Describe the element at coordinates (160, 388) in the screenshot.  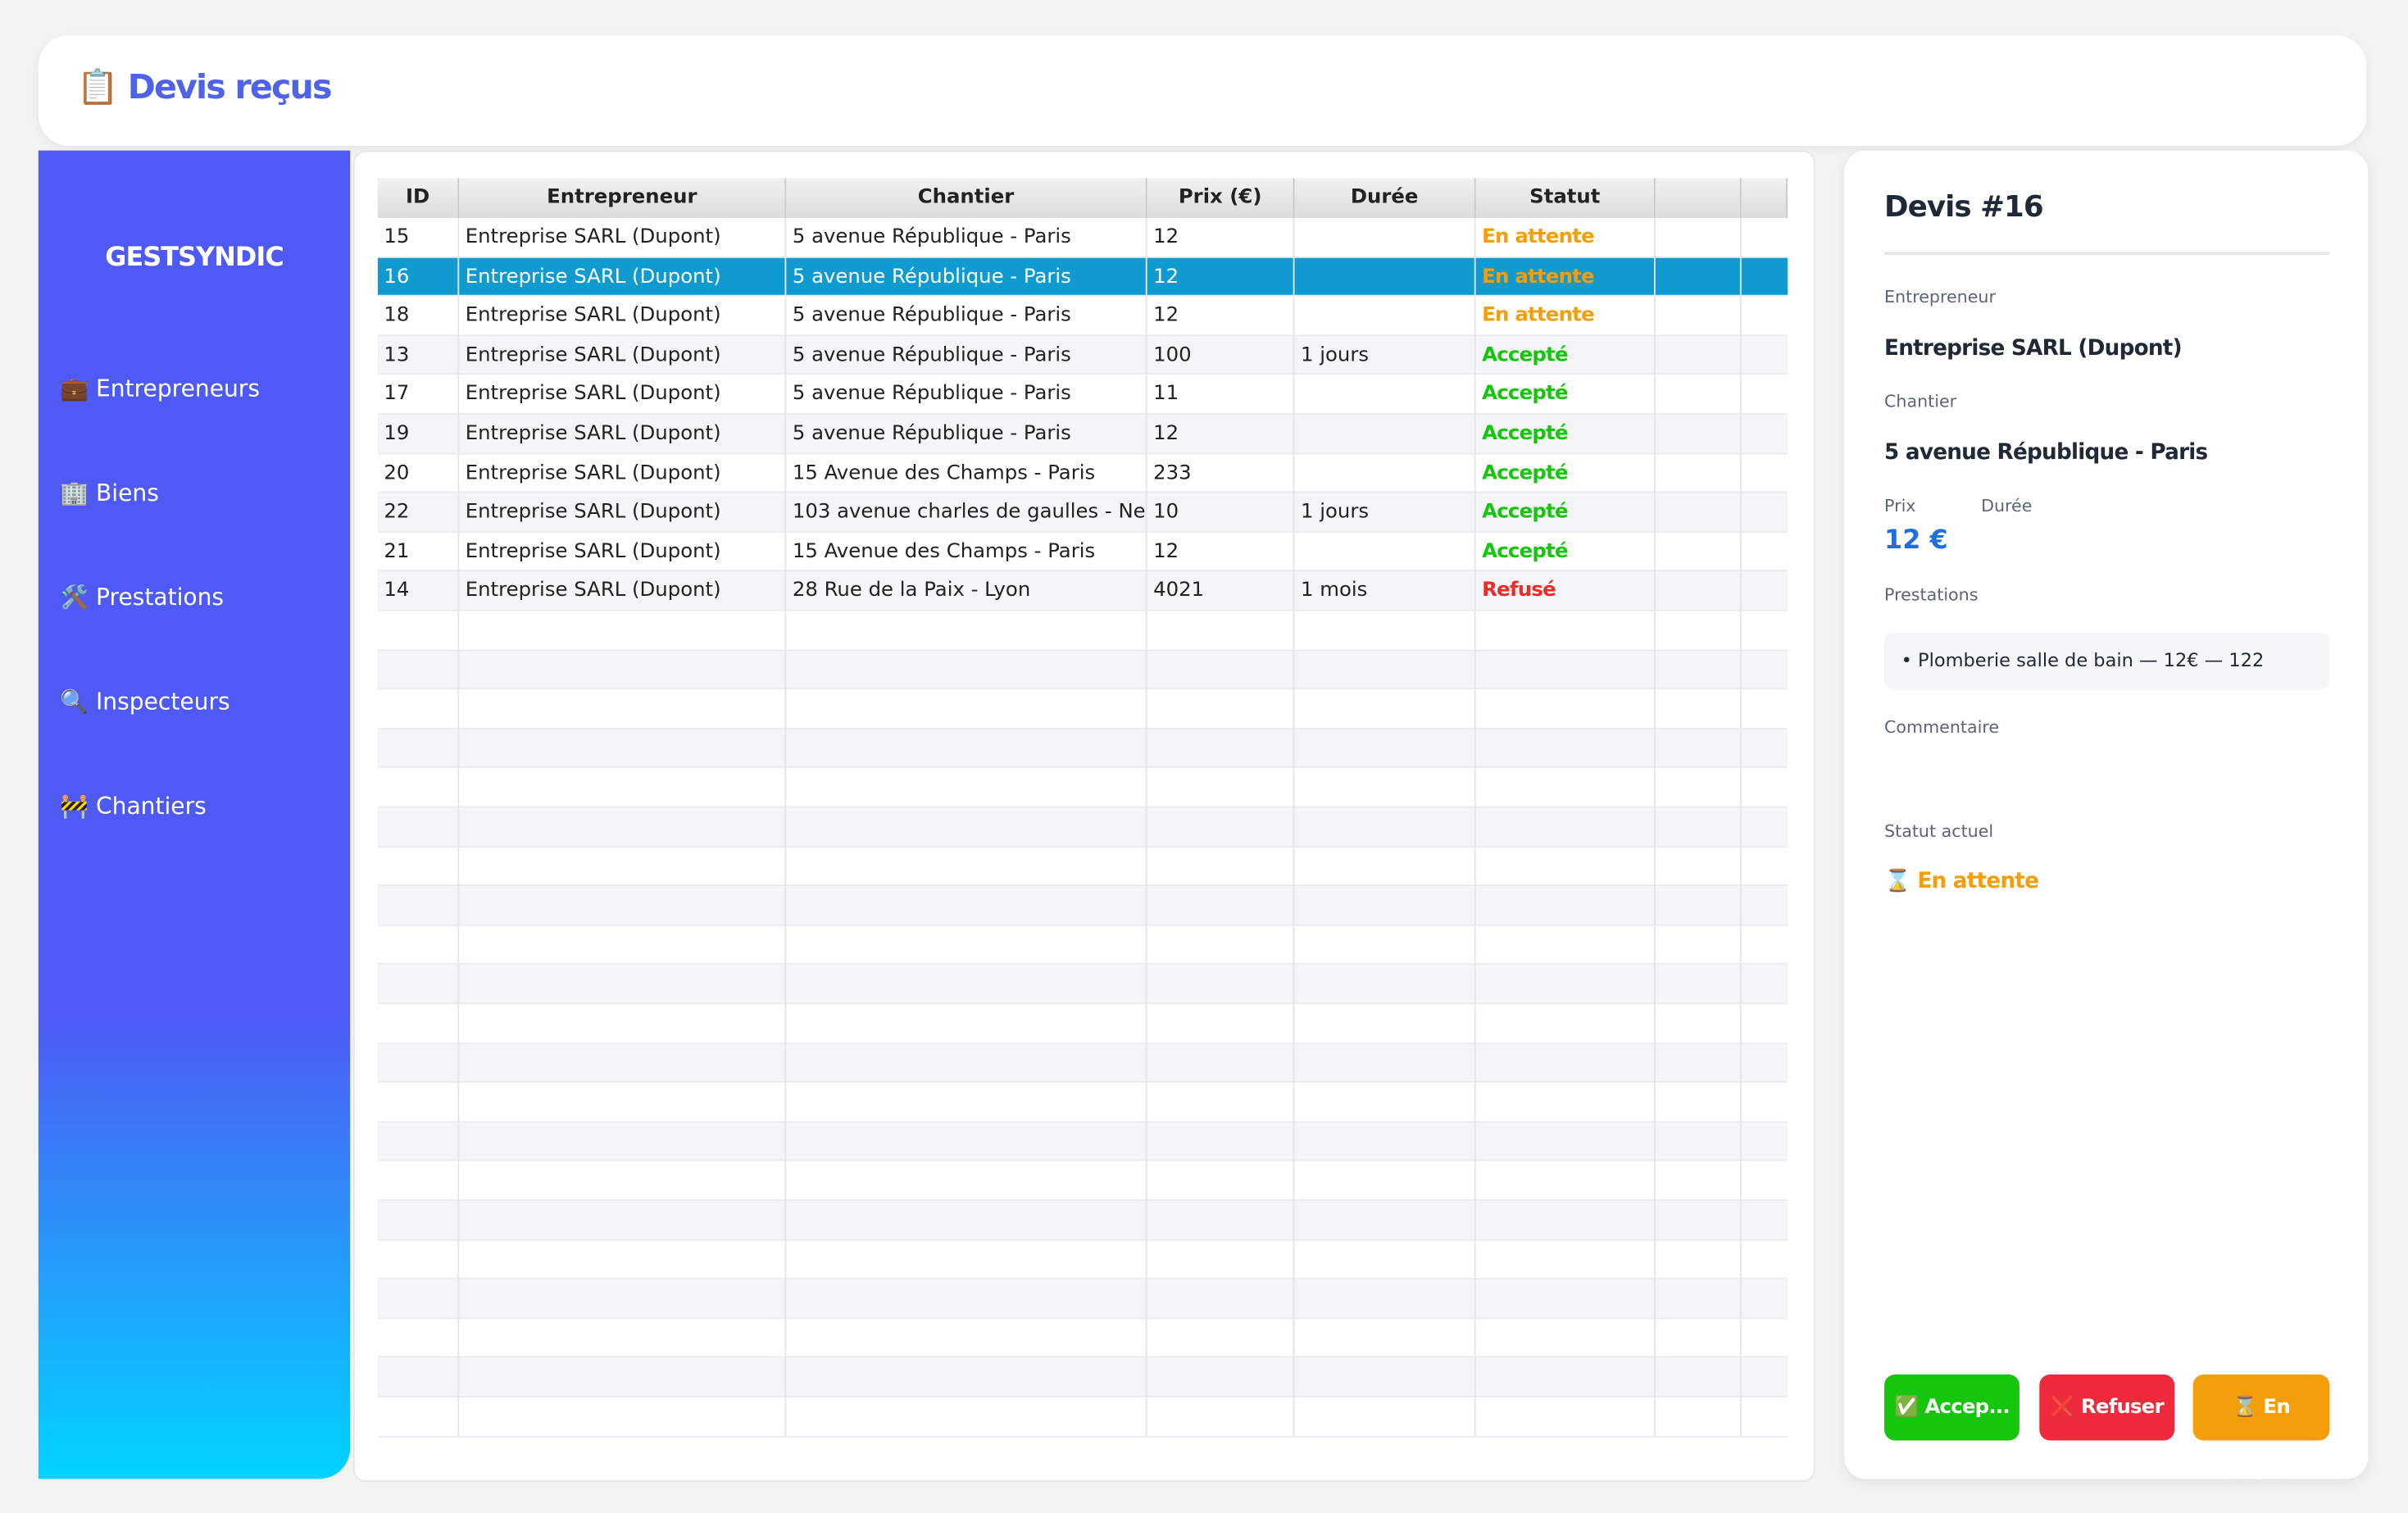
I see `nav-item: 💼 Entrepreneurs` at that location.